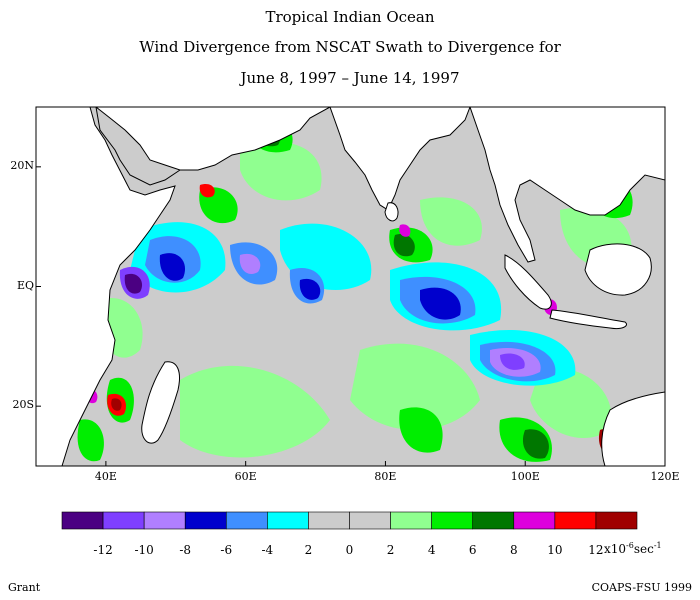 This screenshot has width=700, height=600. What do you see at coordinates (267, 550) in the screenshot?
I see `colorbar-tick-label: -4` at bounding box center [267, 550].